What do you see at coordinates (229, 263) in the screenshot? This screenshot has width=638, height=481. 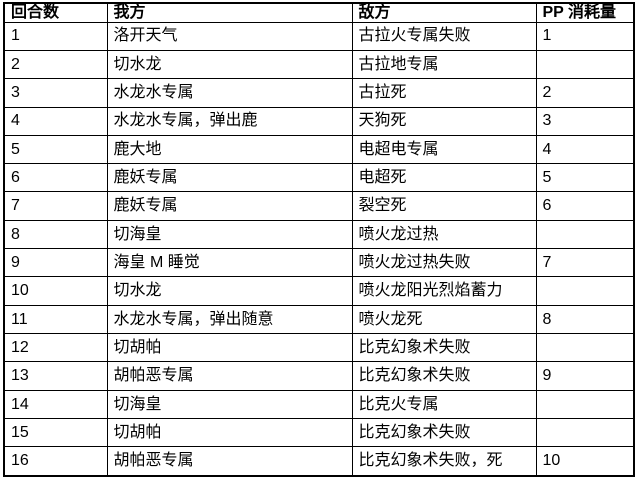 I see `table-cell: 海皇 M 睡觉` at bounding box center [229, 263].